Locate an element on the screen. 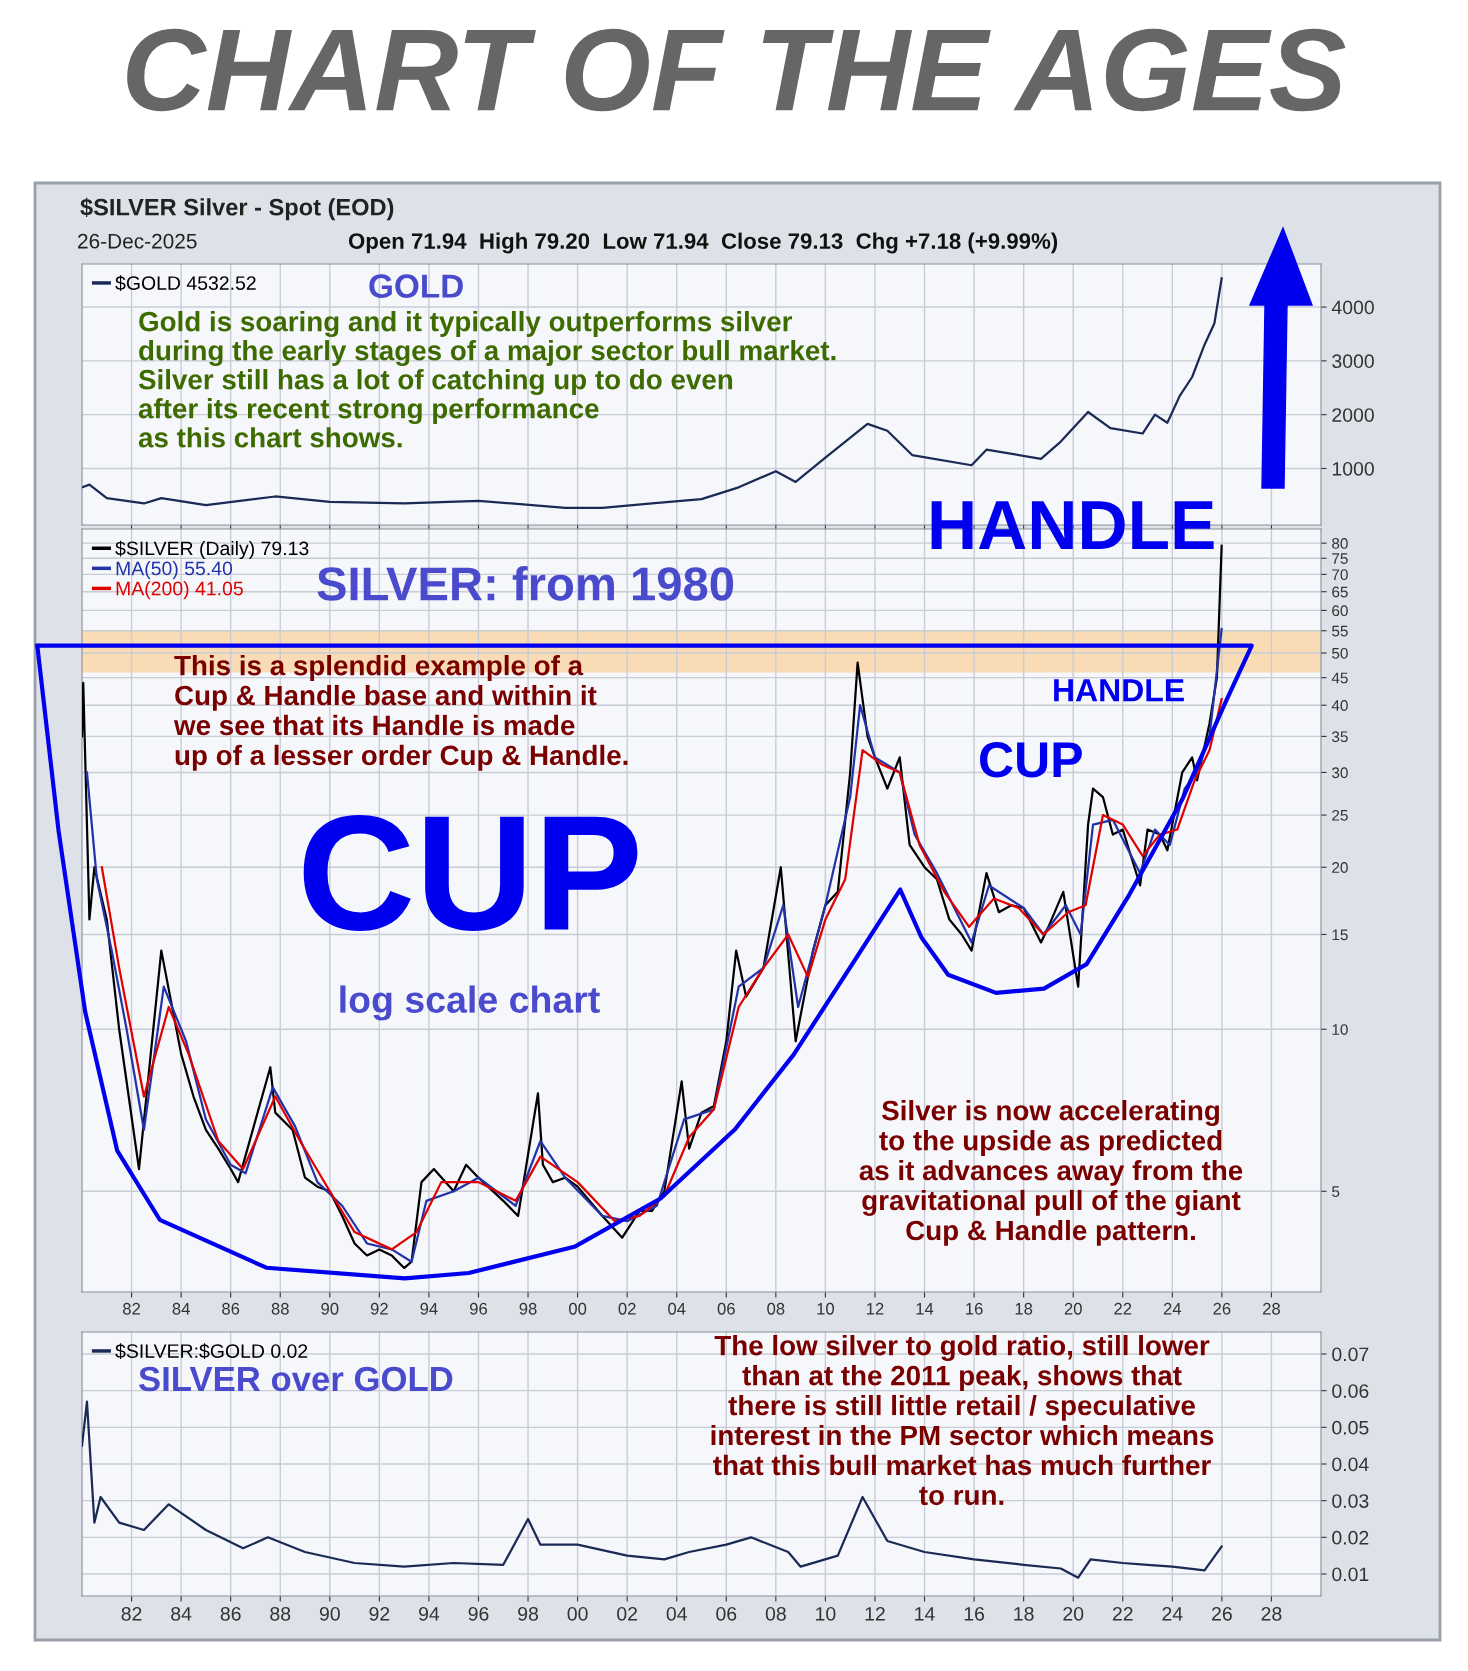 This screenshot has width=1468, height=1671. y-tick-label: 70 is located at coordinates (1340, 575).